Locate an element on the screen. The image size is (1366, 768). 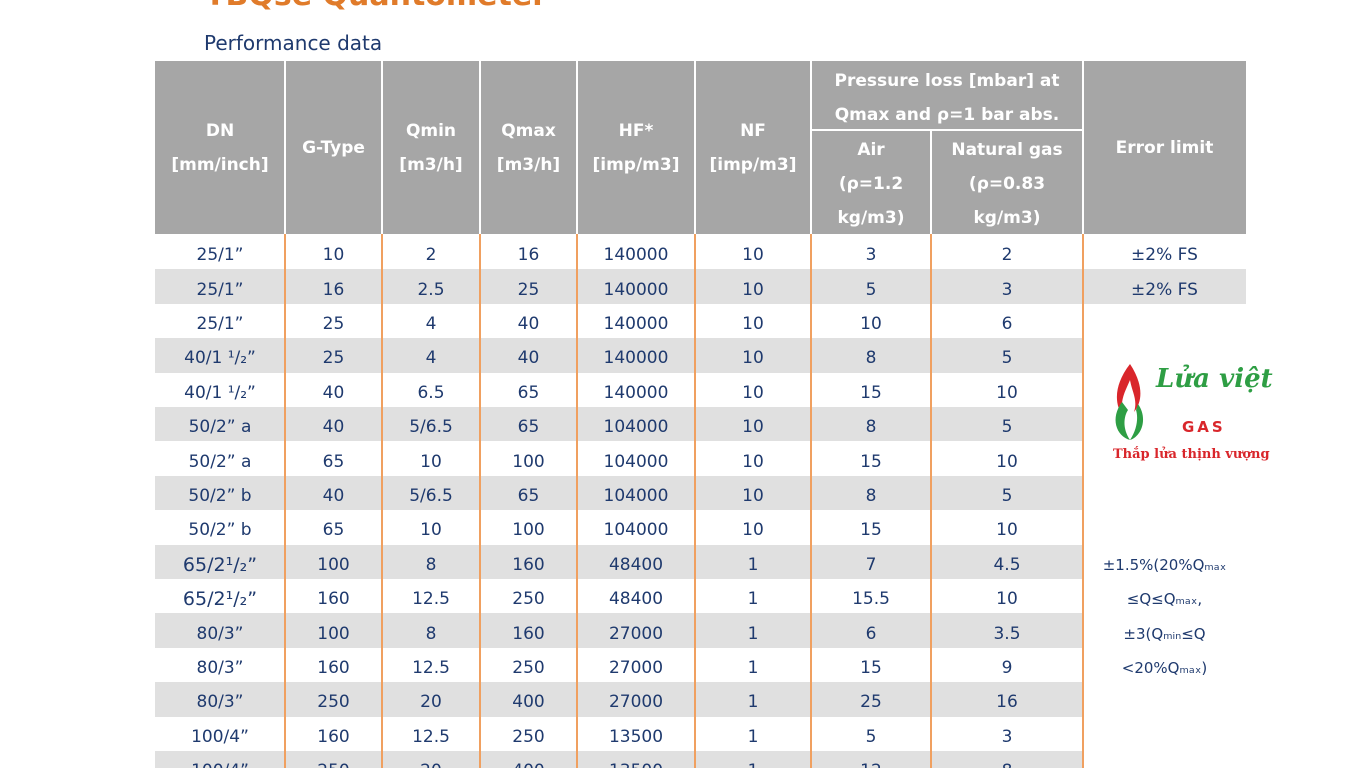
column-header: Qmax is located at coordinates (528, 130).